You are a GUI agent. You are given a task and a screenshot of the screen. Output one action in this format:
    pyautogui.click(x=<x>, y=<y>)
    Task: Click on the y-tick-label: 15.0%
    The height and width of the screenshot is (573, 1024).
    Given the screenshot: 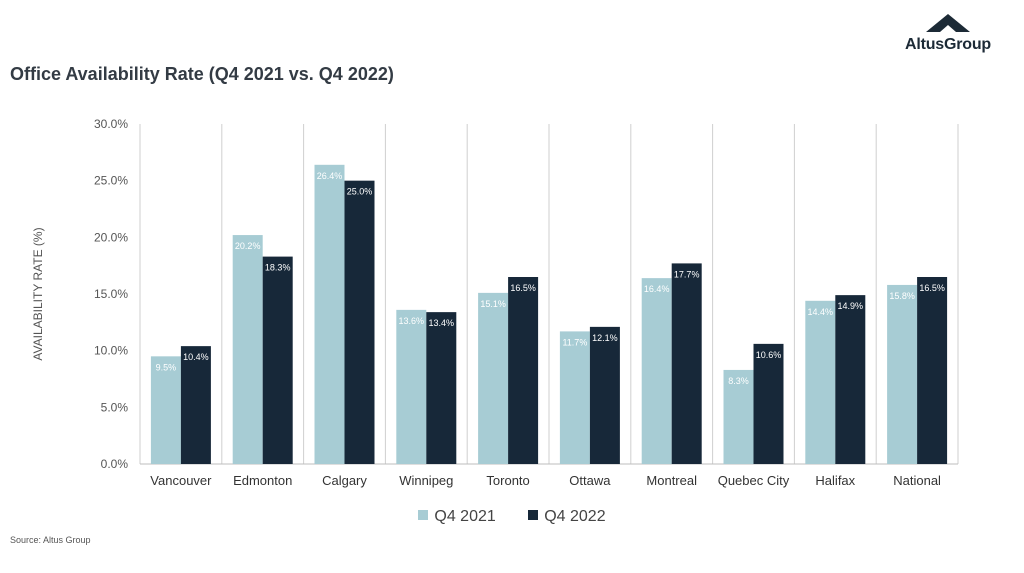 What is the action you would take?
    pyautogui.click(x=111, y=294)
    